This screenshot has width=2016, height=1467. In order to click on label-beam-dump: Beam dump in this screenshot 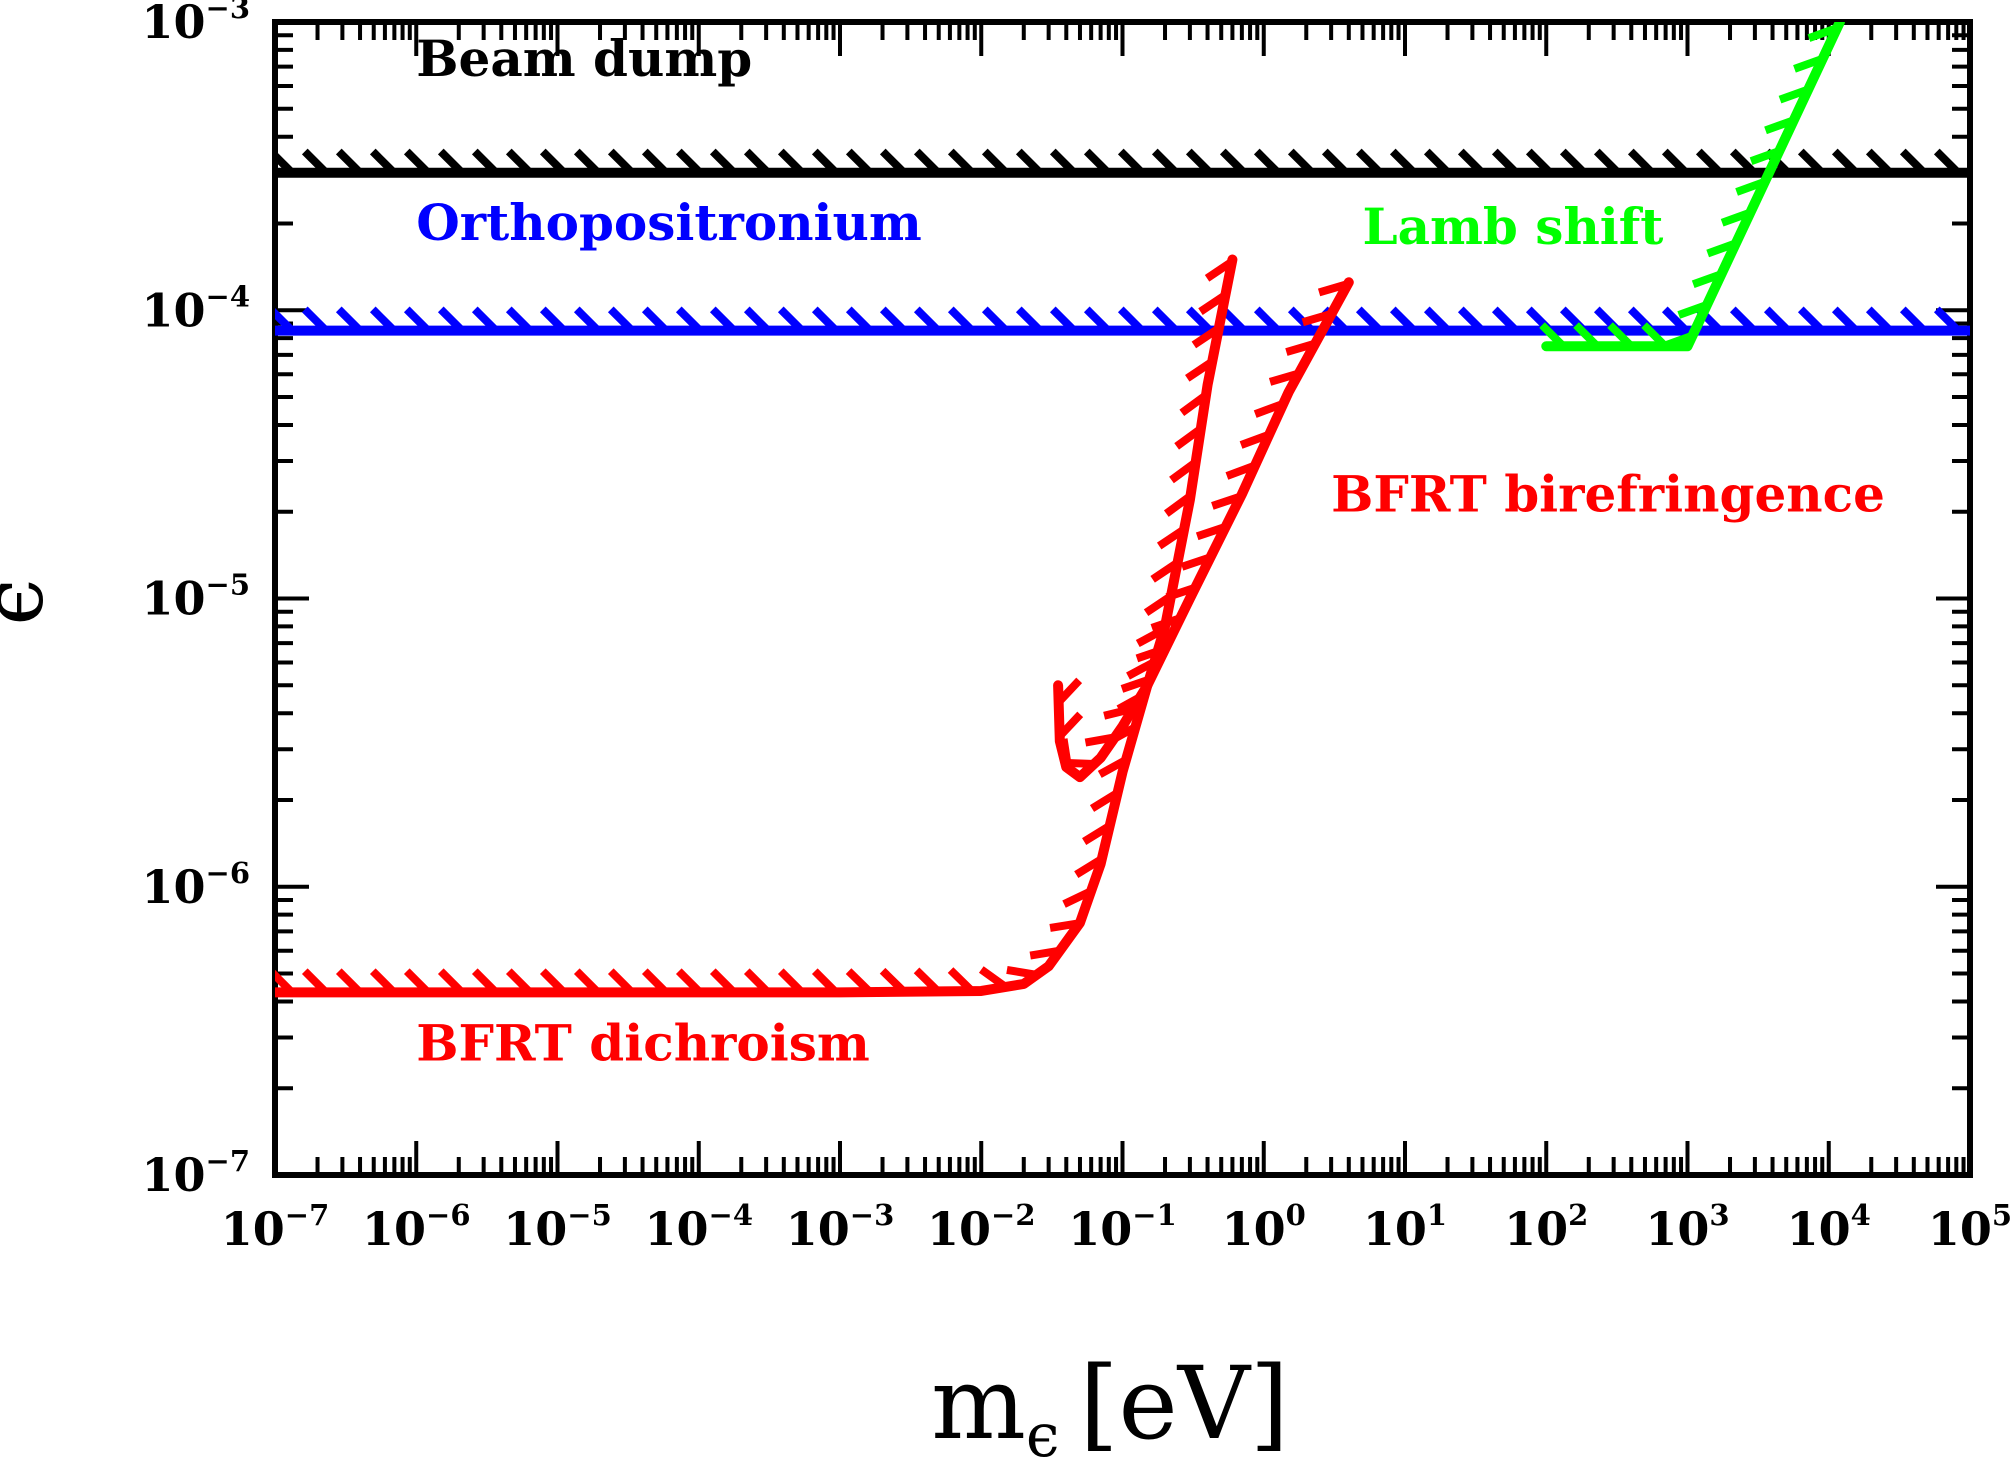, I will do `click(584, 58)`.